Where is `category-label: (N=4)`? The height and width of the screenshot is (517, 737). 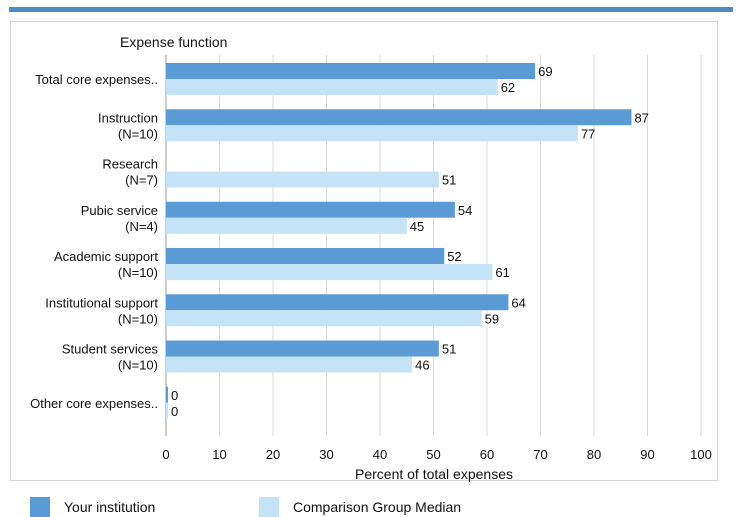
category-label: (N=4) is located at coordinates (141, 226).